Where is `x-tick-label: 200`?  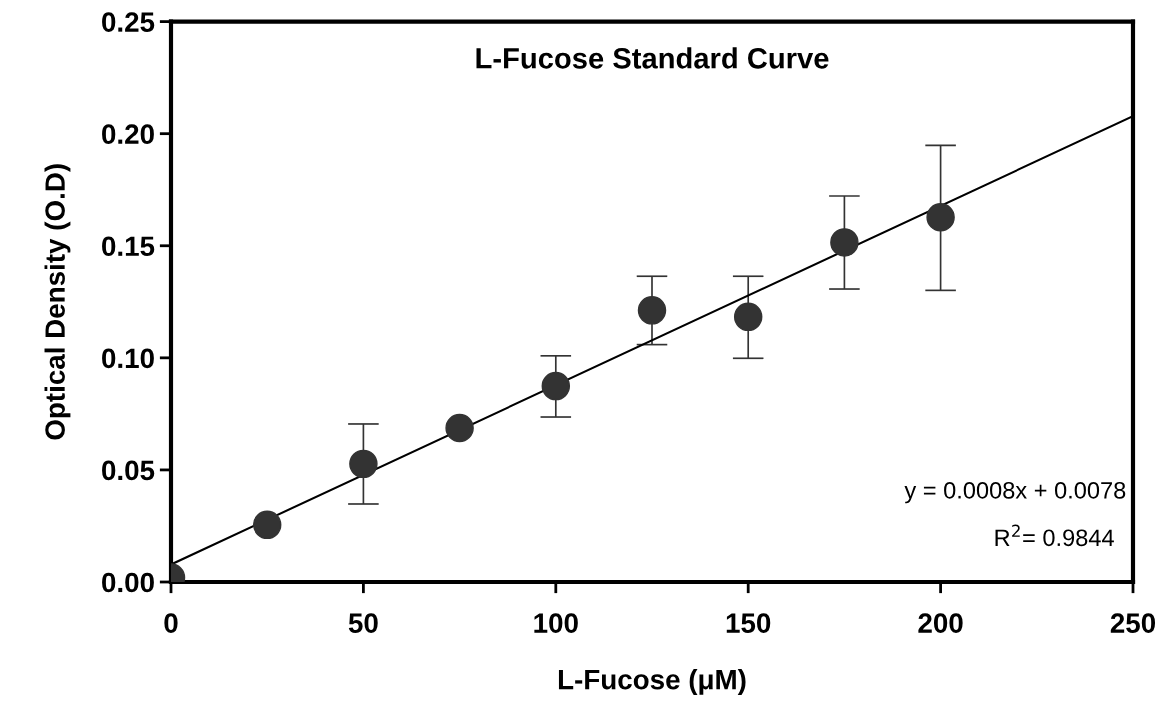 x-tick-label: 200 is located at coordinates (940, 623).